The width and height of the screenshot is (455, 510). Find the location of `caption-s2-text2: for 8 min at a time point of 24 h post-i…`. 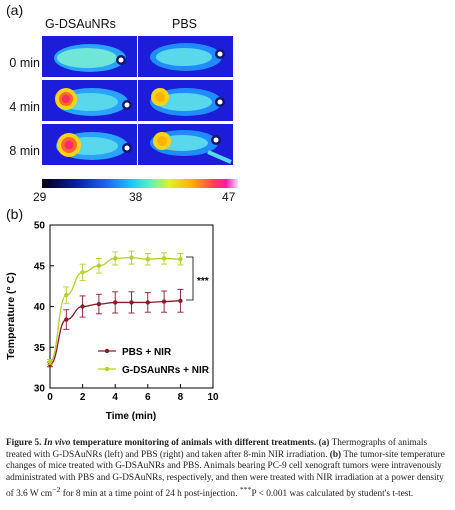

caption-s2-text2: for 8 min at a time point of 24 h post-i… is located at coordinates (150, 494).